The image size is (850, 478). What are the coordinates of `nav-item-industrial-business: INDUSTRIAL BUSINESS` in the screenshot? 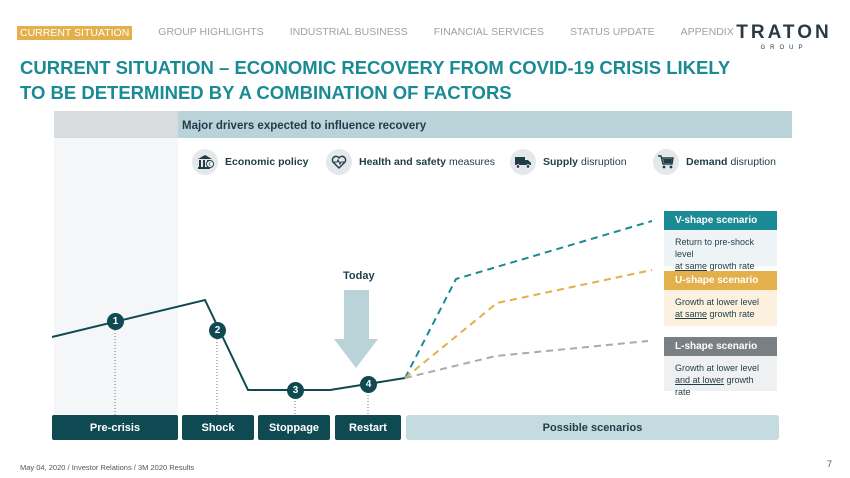 It's located at (348, 32).